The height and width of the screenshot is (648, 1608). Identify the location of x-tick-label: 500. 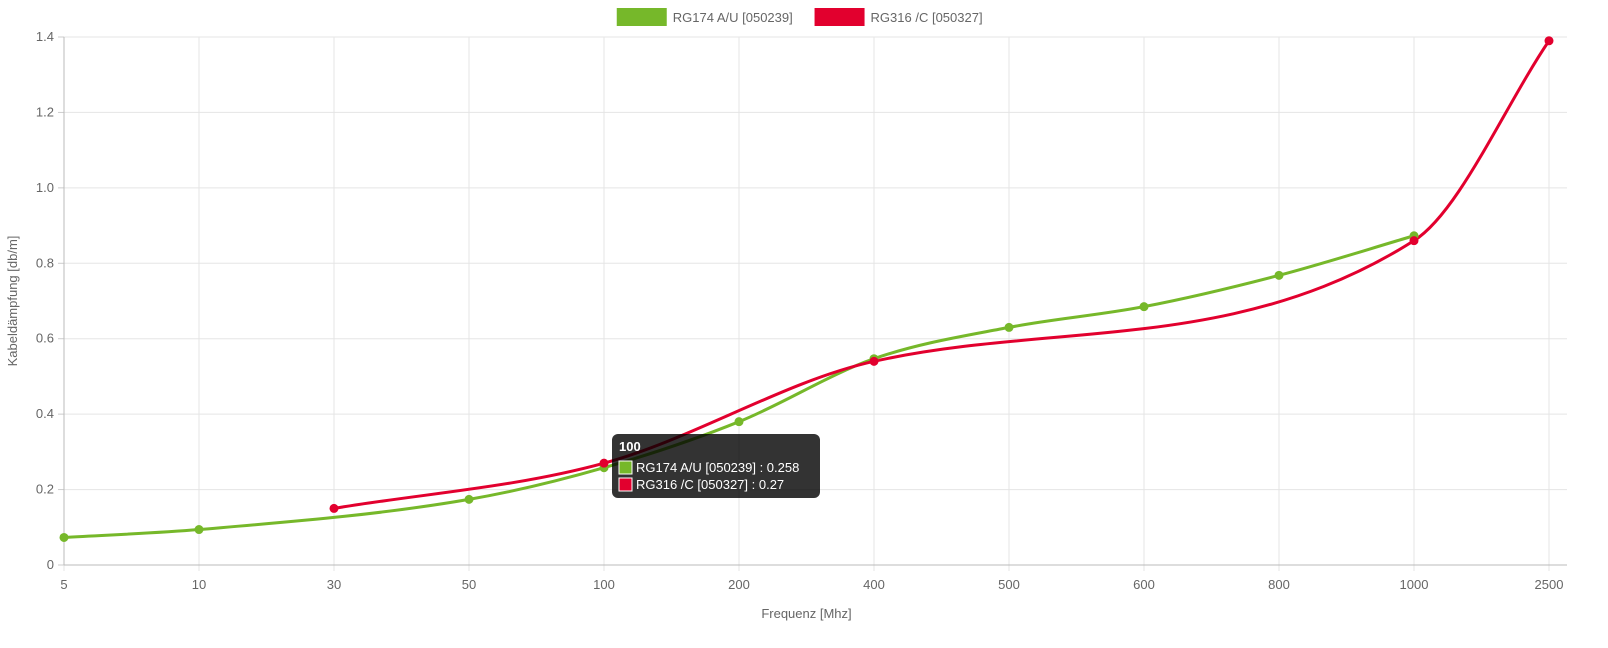
(1009, 584).